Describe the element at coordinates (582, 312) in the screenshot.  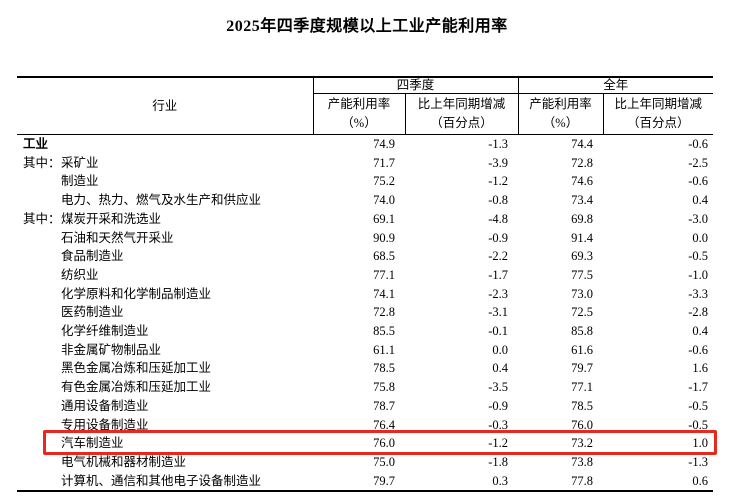
I see `year-rate-cell: 72.5` at that location.